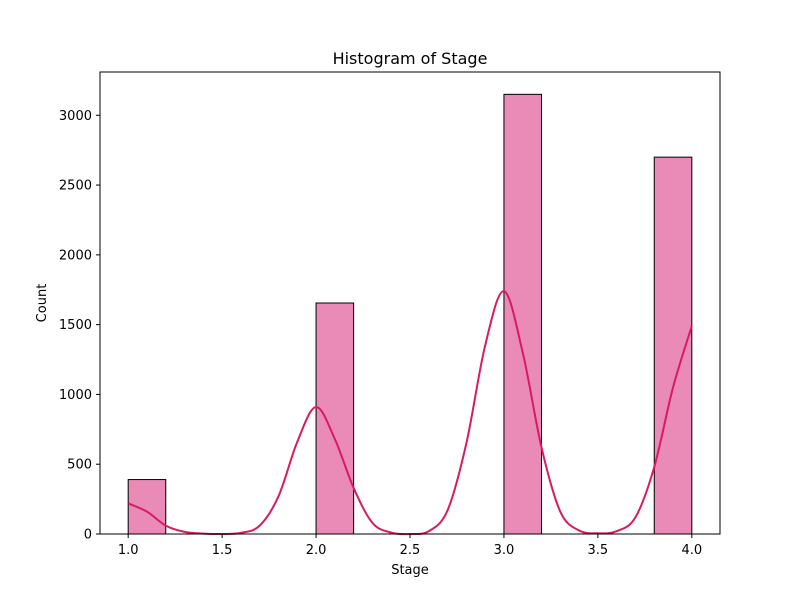 This screenshot has width=800, height=600. Describe the element at coordinates (410, 570) in the screenshot. I see `x-axis-label: Stage` at that location.